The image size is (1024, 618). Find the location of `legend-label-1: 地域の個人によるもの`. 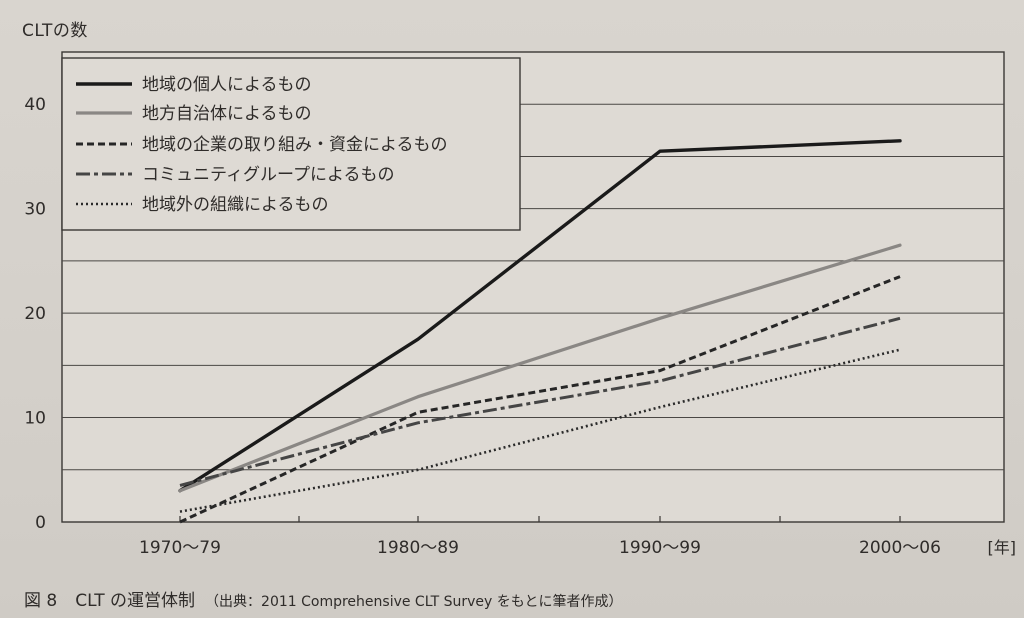

legend-label-1: 地域の個人によるもの is located at coordinates (227, 85).